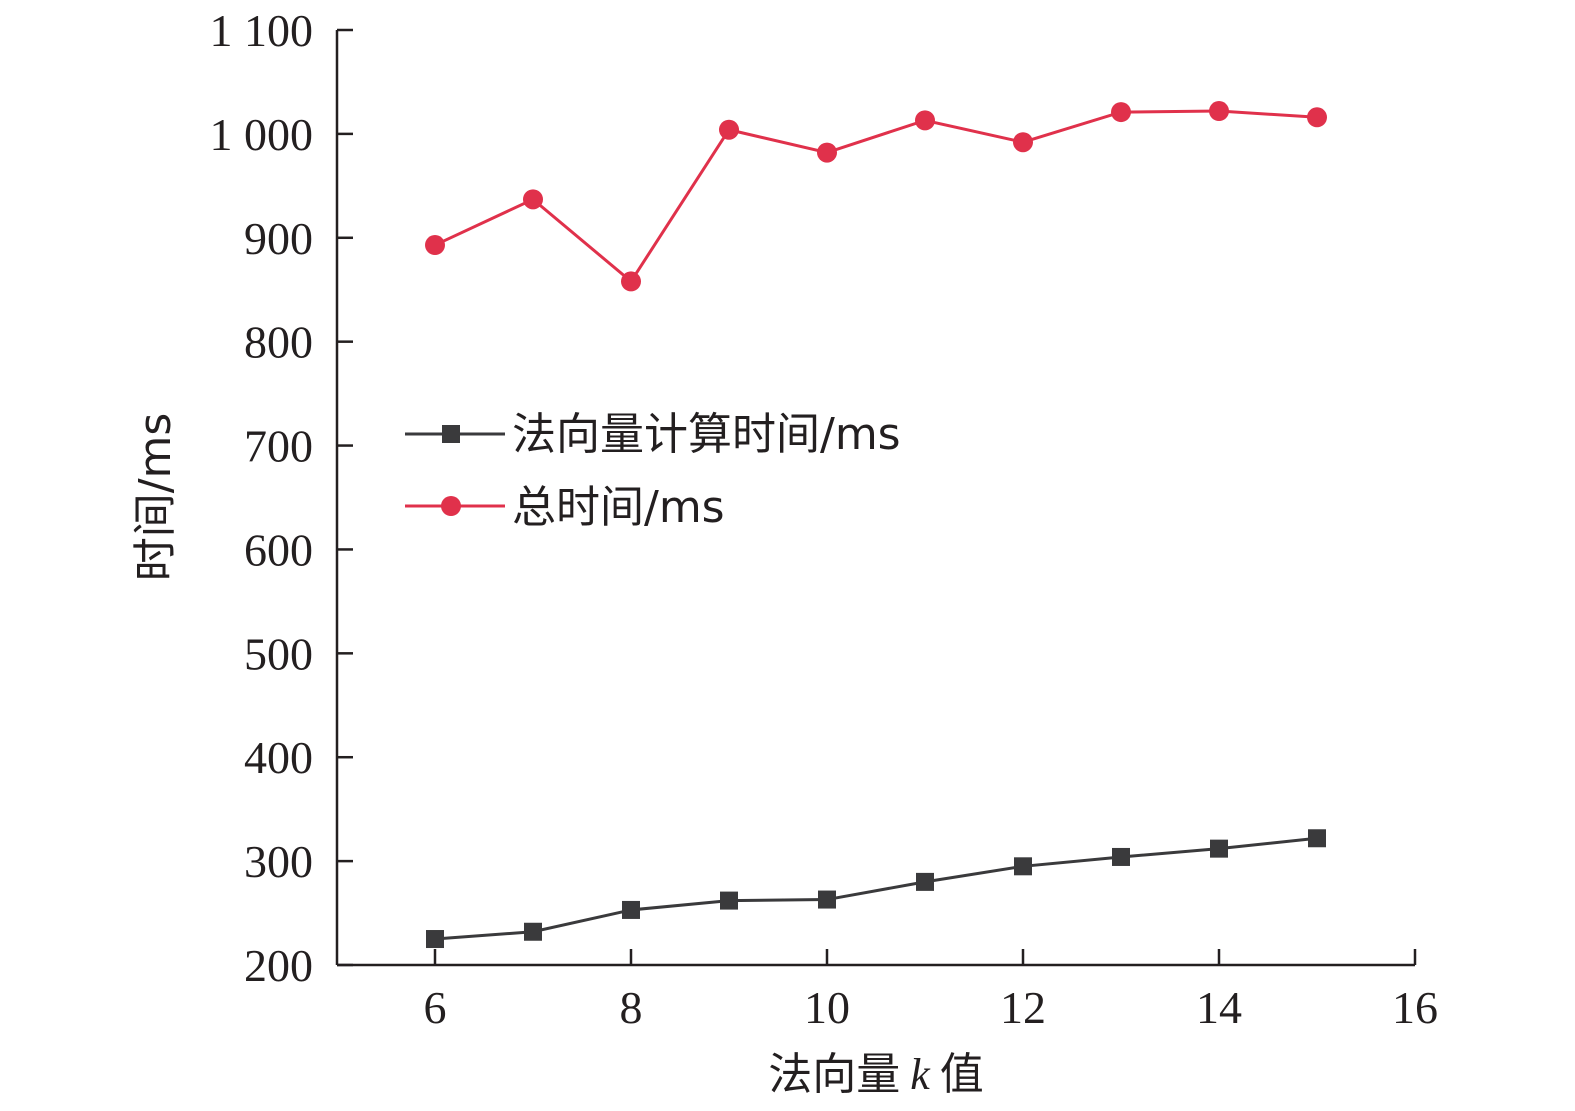  What do you see at coordinates (1415, 1007) in the screenshot?
I see `x-tick-label: 16` at bounding box center [1415, 1007].